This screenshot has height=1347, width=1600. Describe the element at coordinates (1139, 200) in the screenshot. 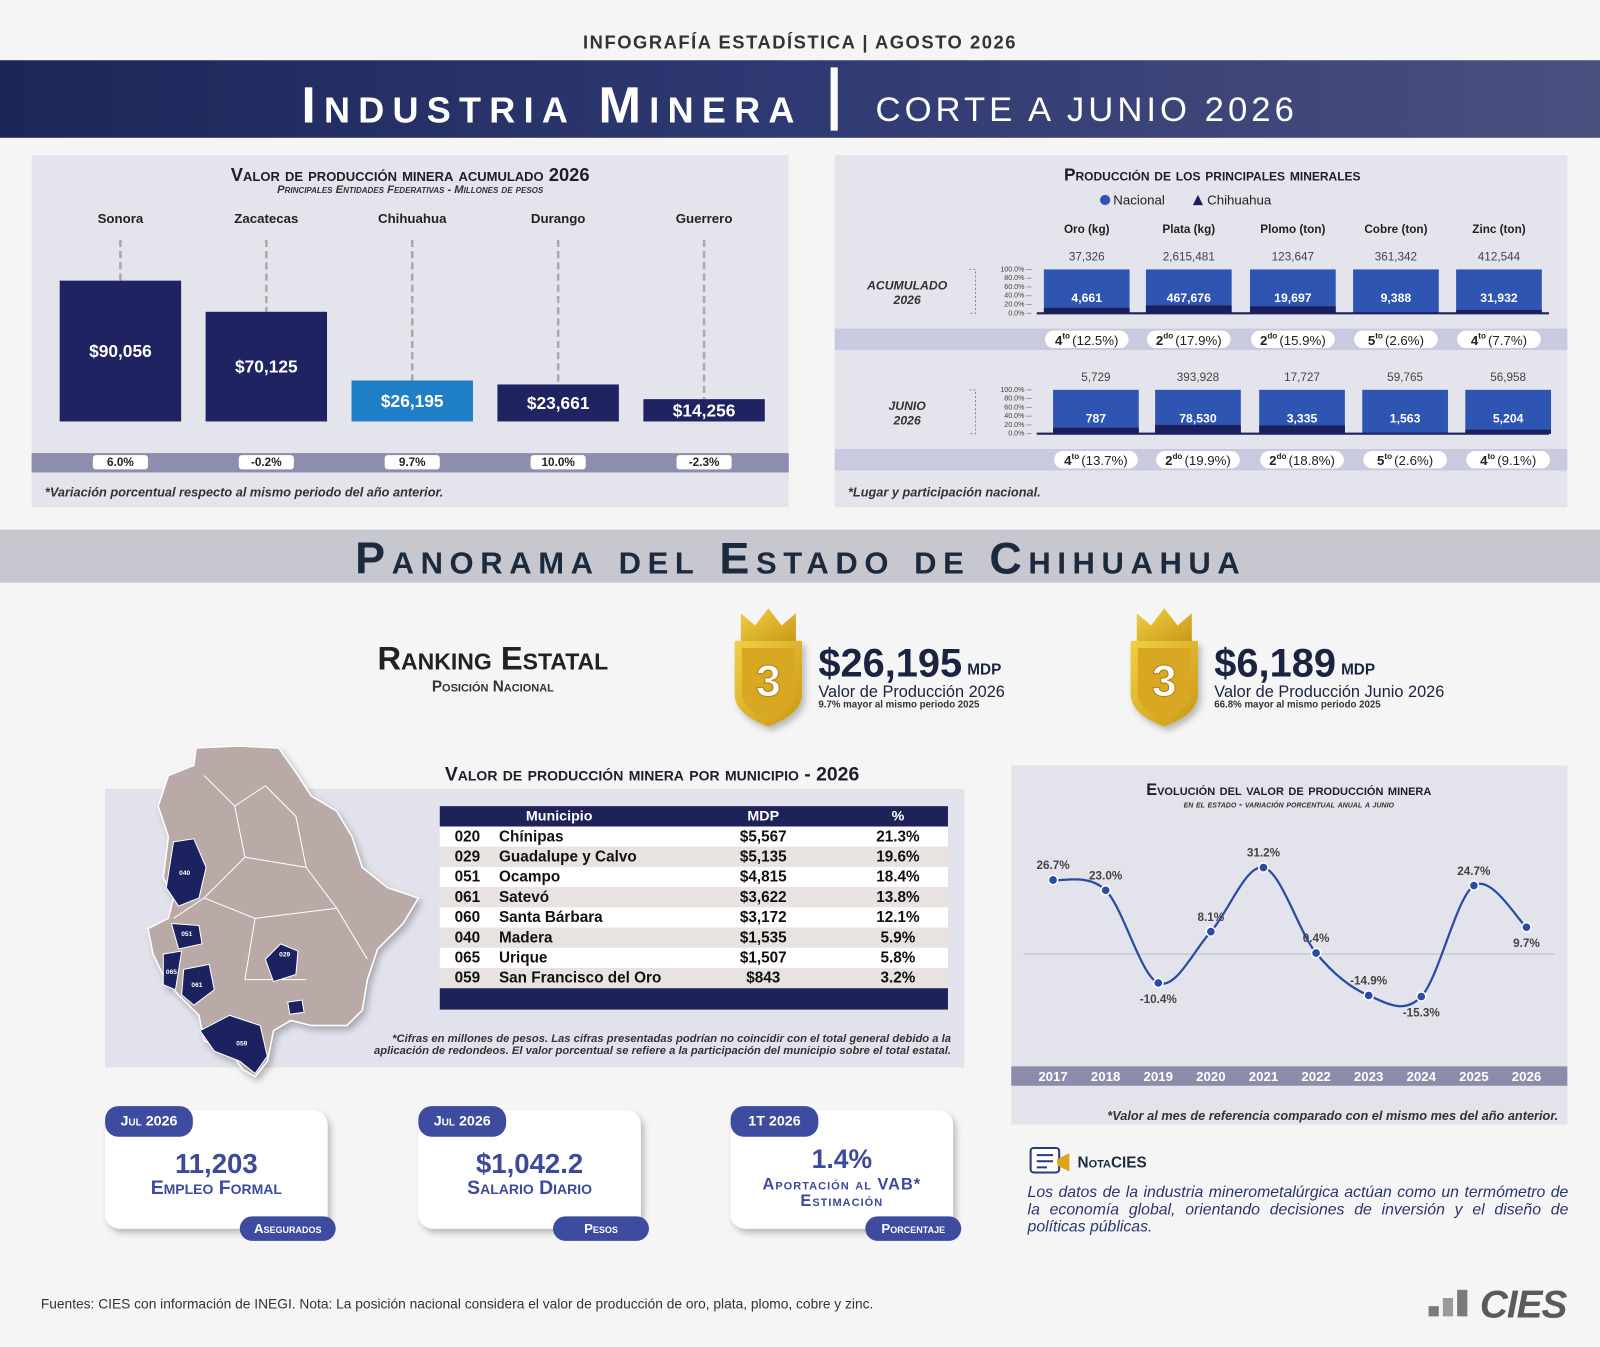

I see `legend-label: Nacional` at that location.